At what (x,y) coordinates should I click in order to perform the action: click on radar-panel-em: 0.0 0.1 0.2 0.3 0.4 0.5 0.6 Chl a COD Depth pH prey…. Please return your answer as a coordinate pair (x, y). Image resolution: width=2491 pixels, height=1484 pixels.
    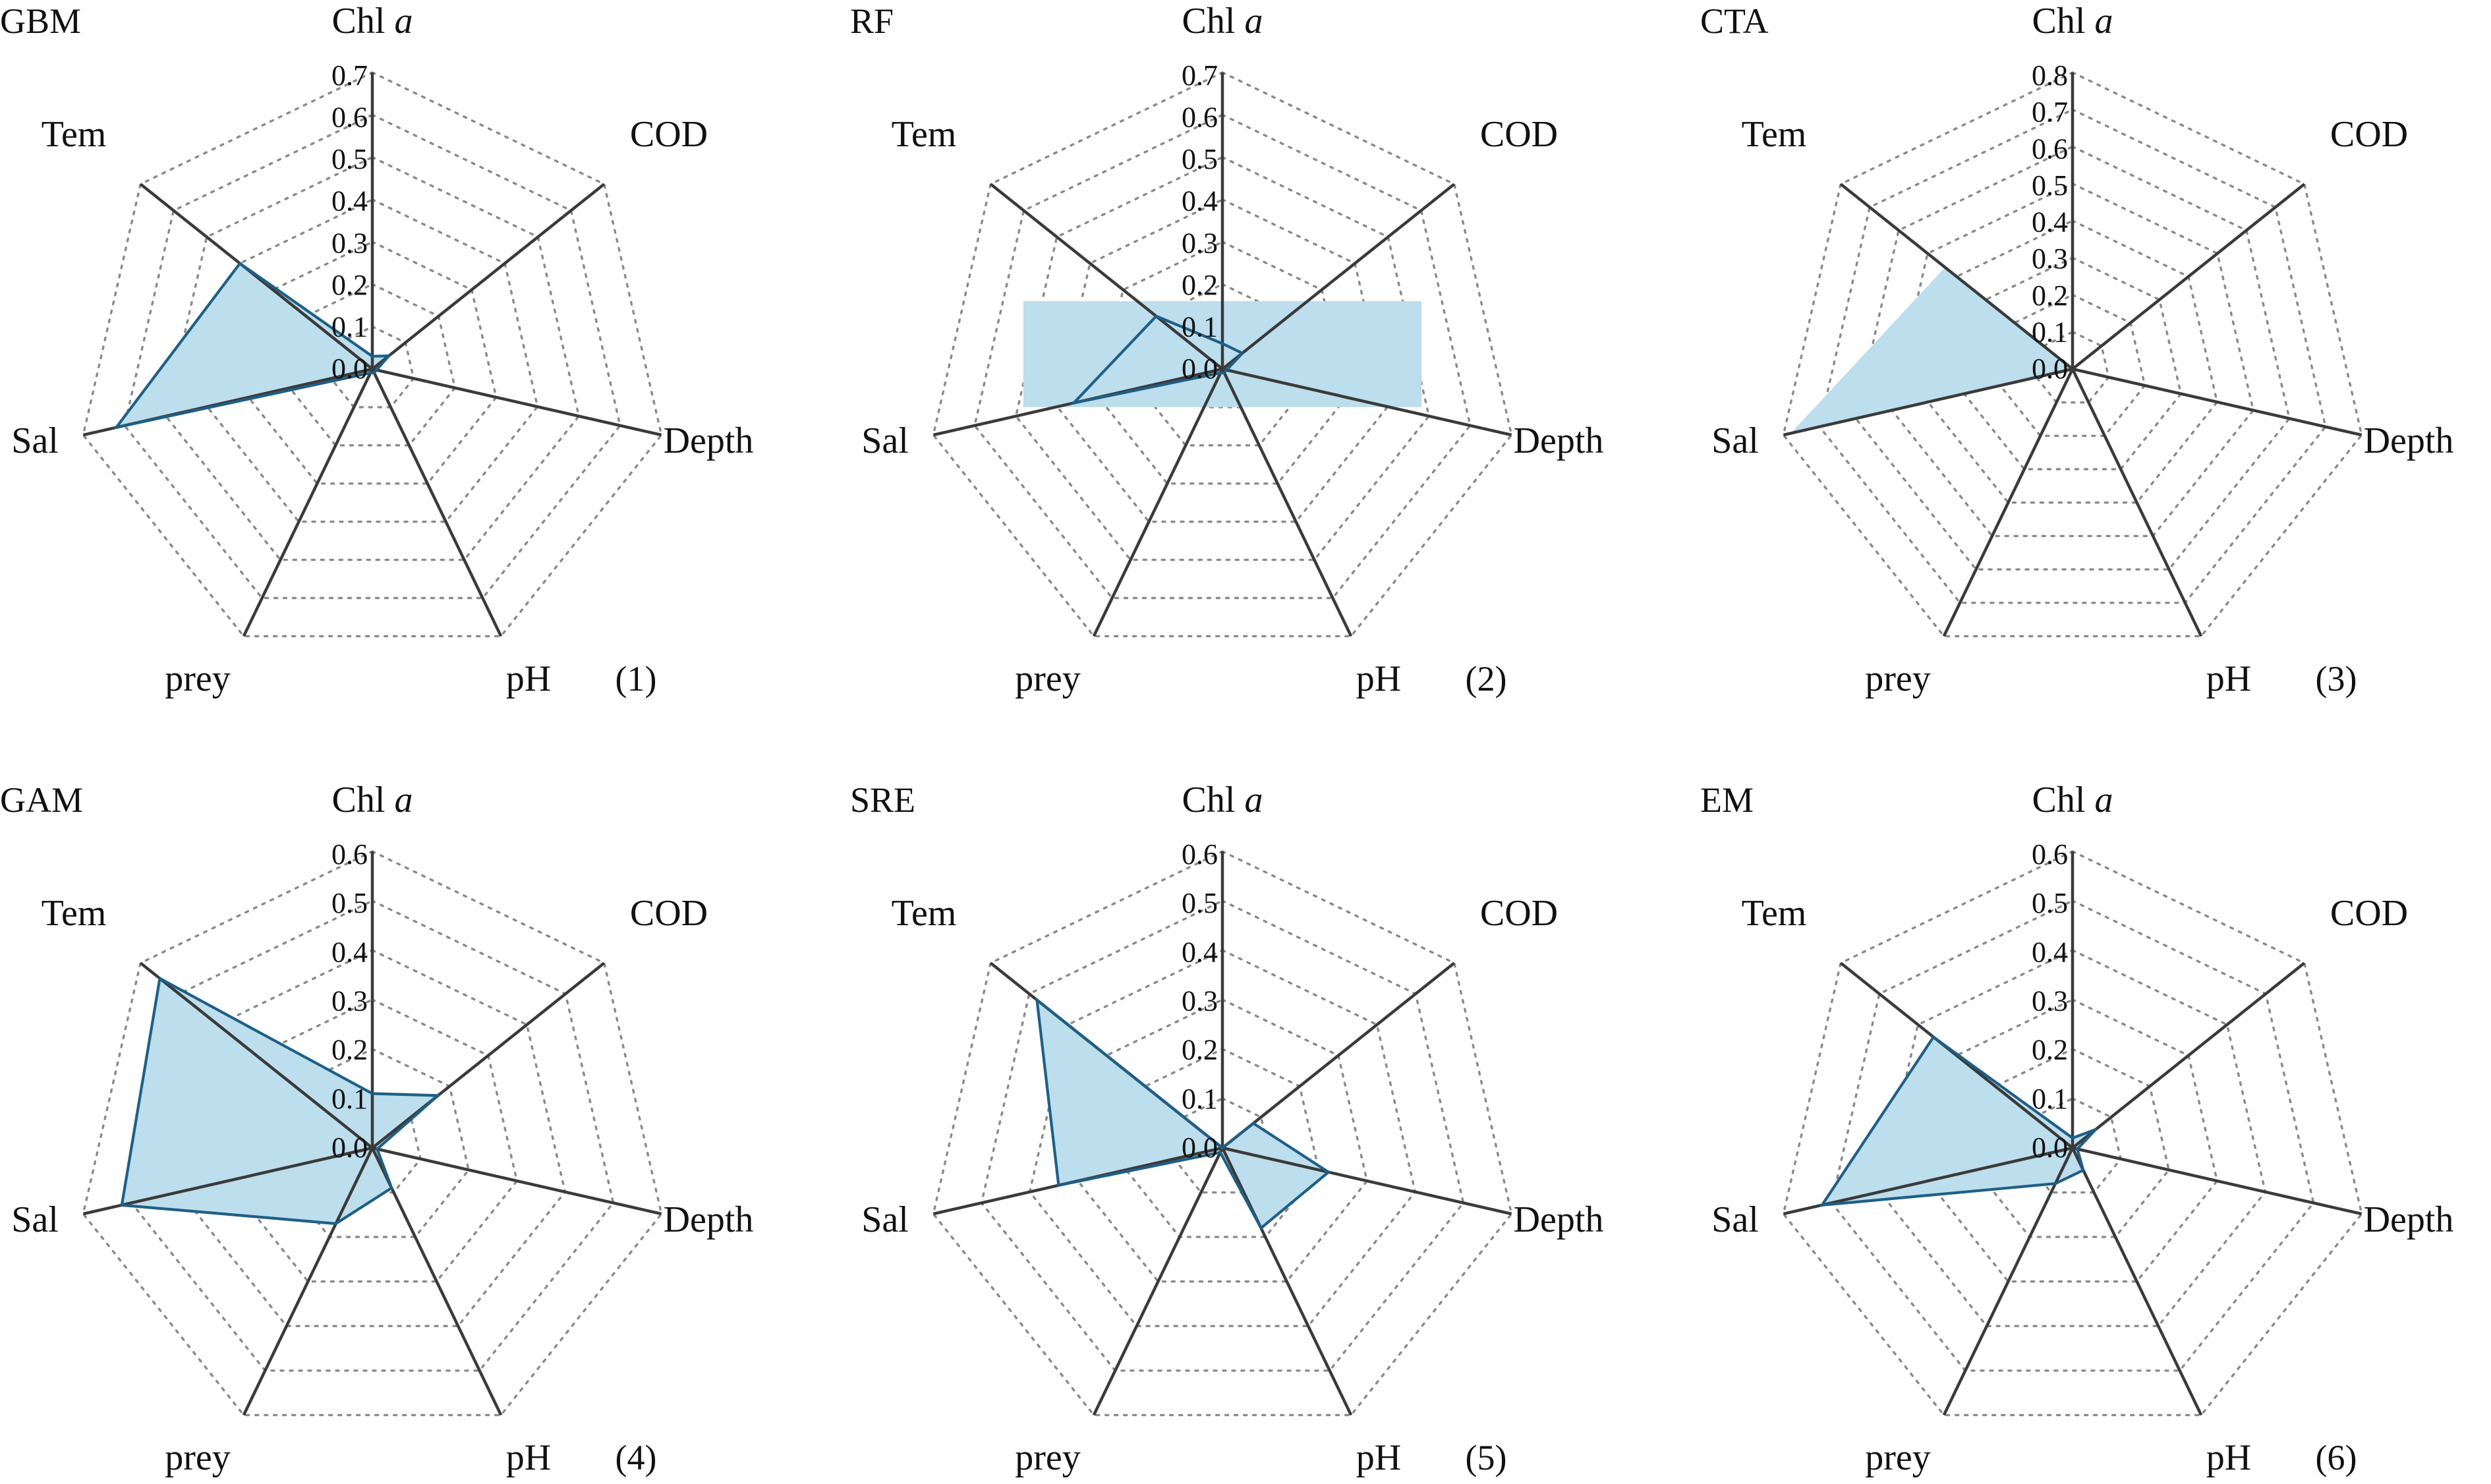
    Looking at the image, I should click on (2076, 1129).